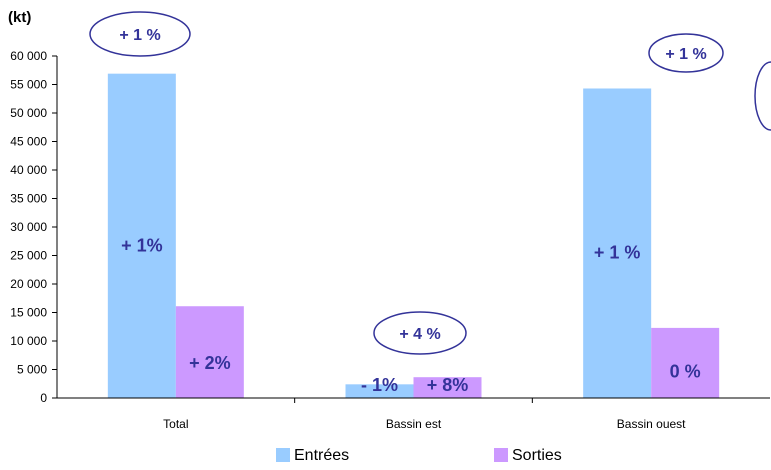 This screenshot has width=771, height=470. Describe the element at coordinates (617, 253) in the screenshot. I see `bar-change-label: + 1 %` at that location.